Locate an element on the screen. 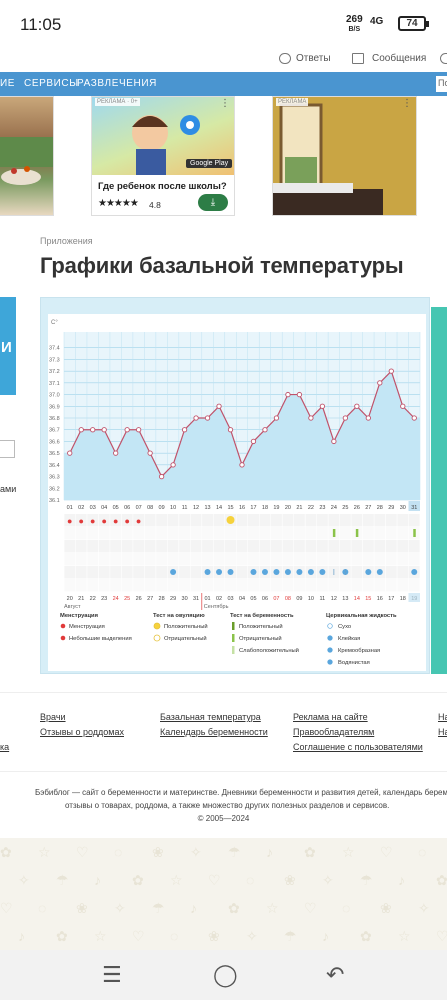 This screenshot has width=447, height=1000. x-tick-label: 01 is located at coordinates (70, 508).